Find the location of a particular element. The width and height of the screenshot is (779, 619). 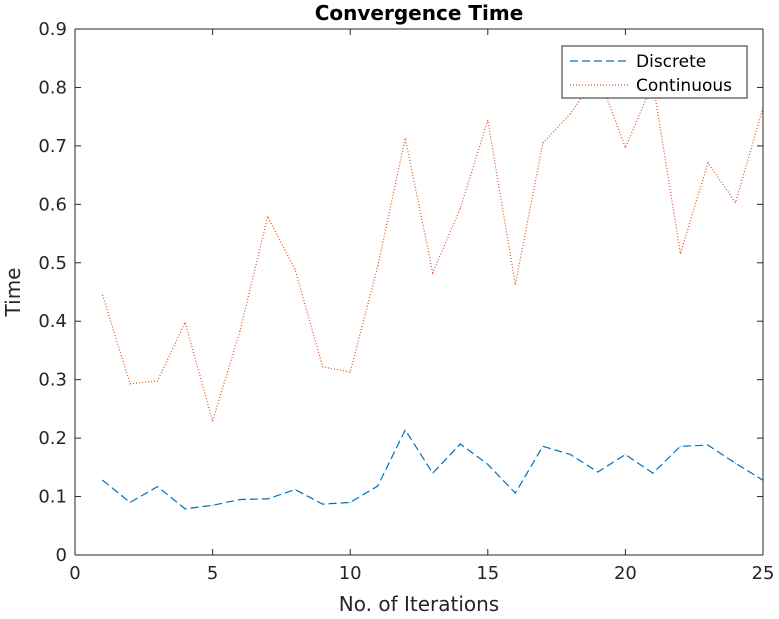

y-axis-label: Time is located at coordinates (13, 293).